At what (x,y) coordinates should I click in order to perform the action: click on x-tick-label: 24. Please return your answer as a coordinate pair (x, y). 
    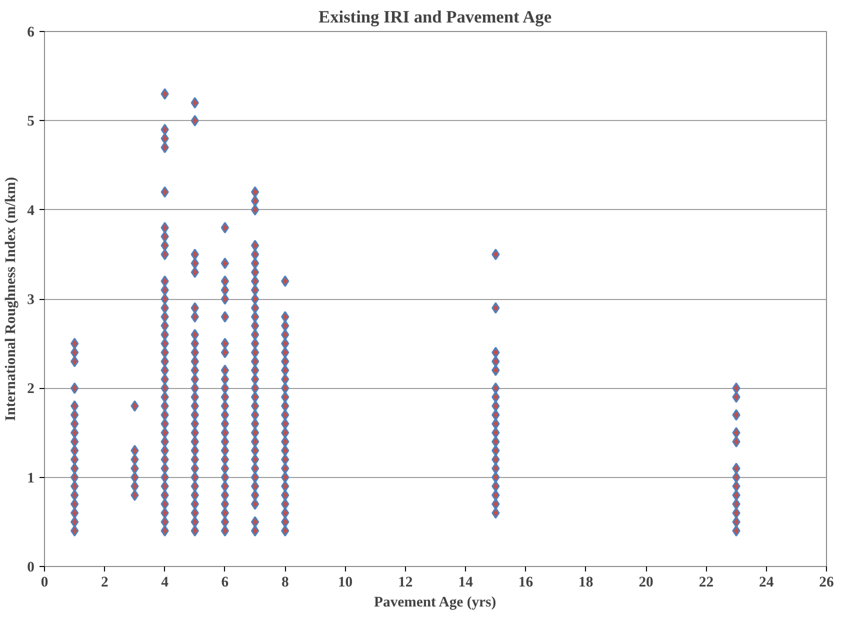
    Looking at the image, I should click on (766, 582).